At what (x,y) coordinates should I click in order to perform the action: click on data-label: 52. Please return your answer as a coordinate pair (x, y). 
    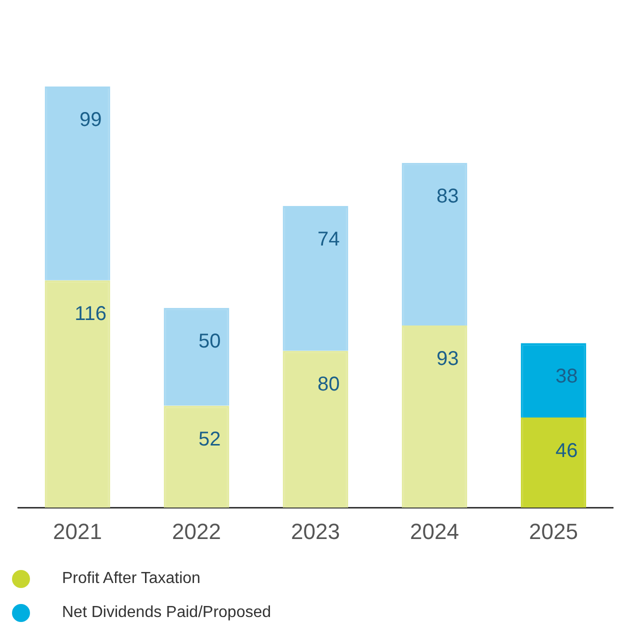
    Looking at the image, I should click on (209, 439).